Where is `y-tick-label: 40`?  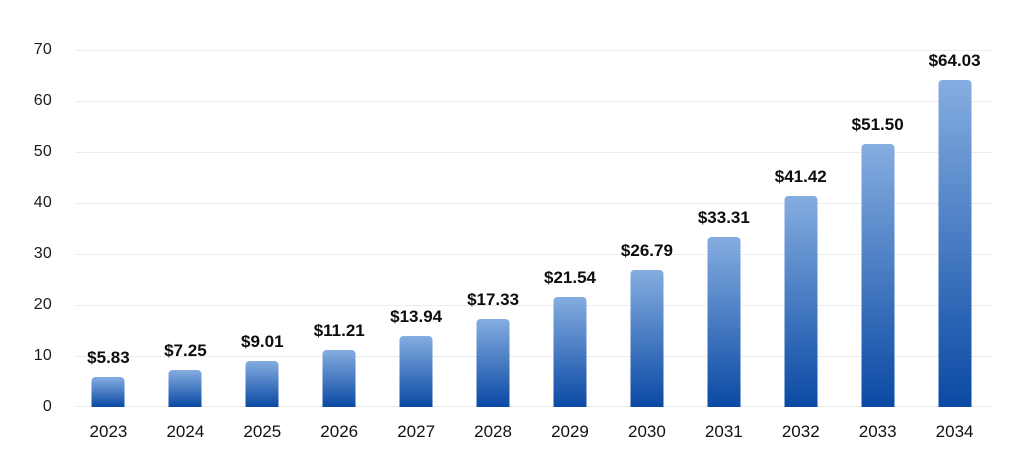
y-tick-label: 40 is located at coordinates (42, 202).